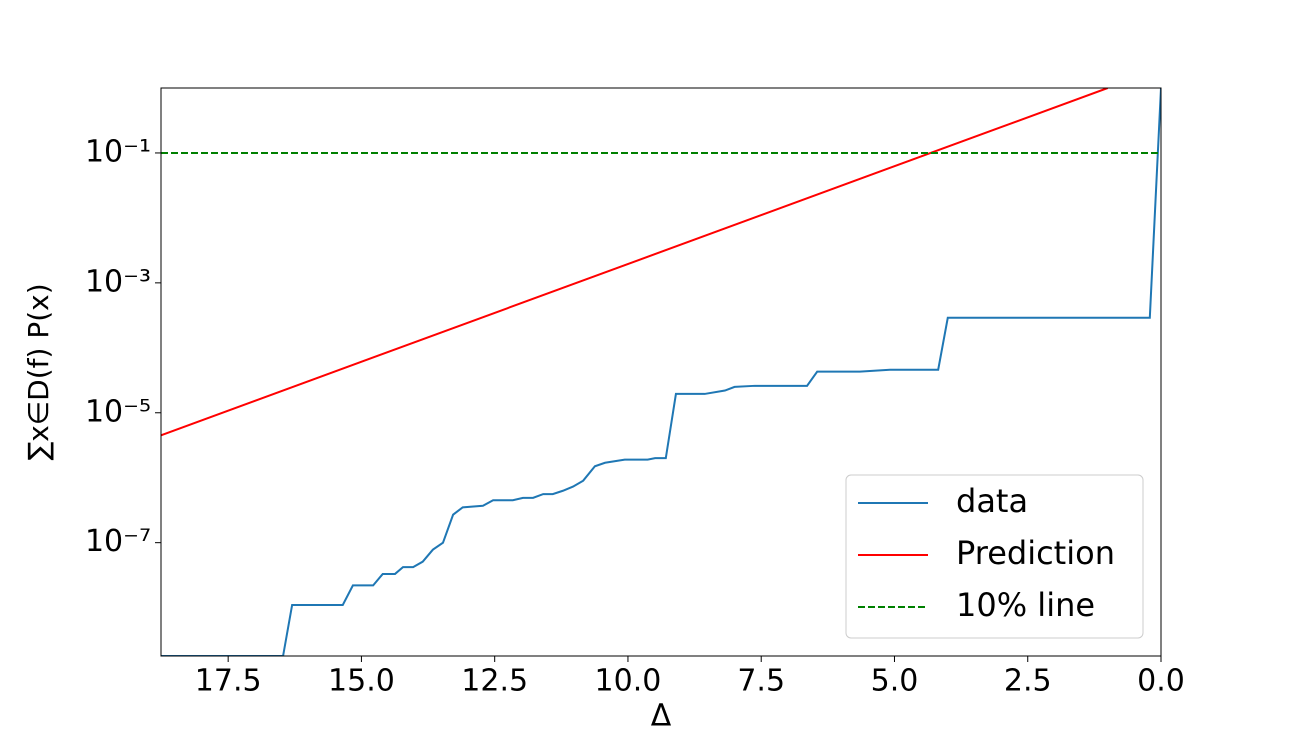 This screenshot has height=737, width=1290. I want to click on x-tick-label: 0.0, so click(1161, 681).